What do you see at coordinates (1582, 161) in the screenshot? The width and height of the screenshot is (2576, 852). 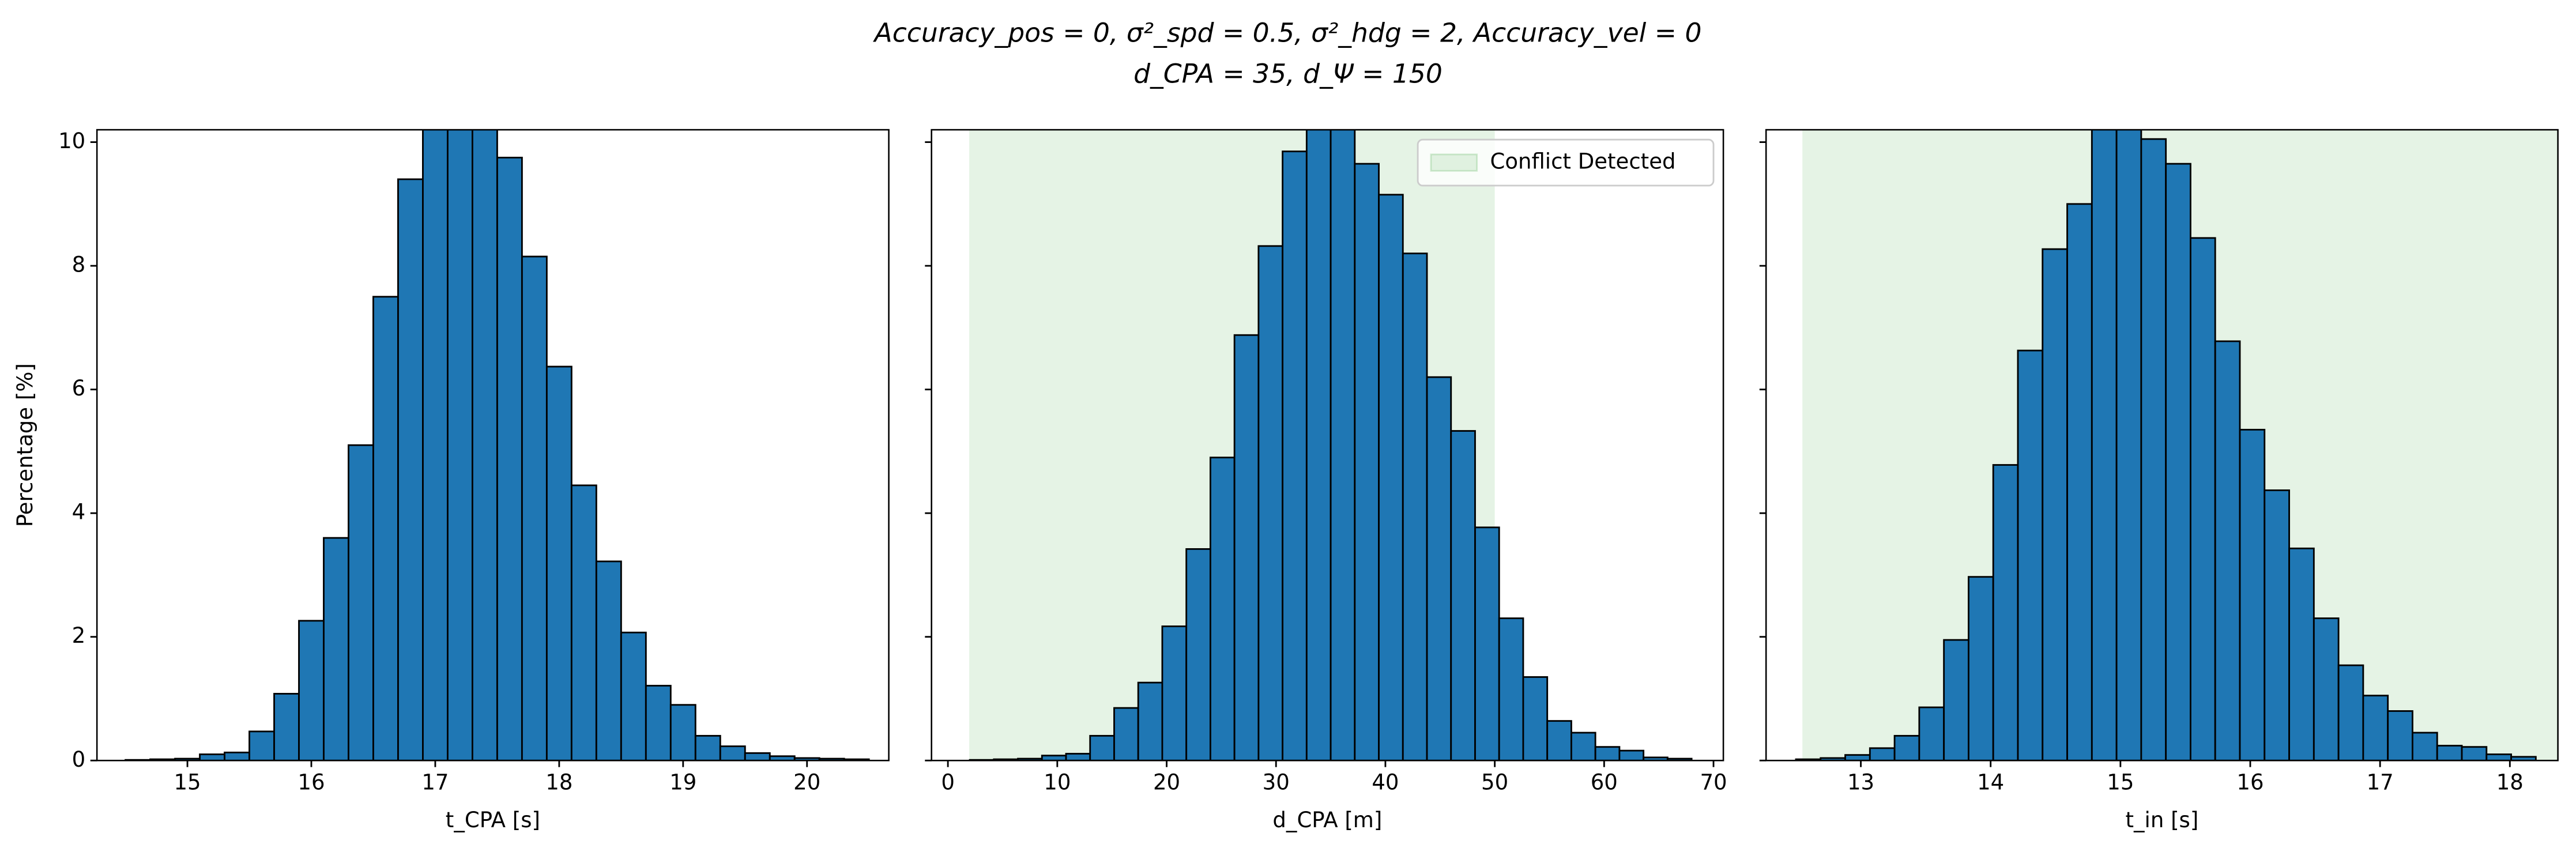 I see `legend-label: Conflict Detected` at bounding box center [1582, 161].